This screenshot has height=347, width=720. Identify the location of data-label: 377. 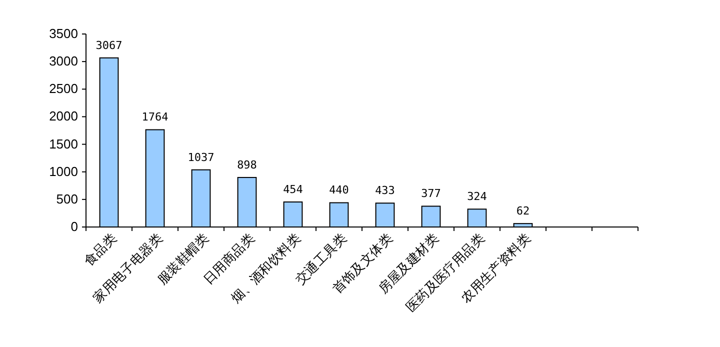
(431, 193).